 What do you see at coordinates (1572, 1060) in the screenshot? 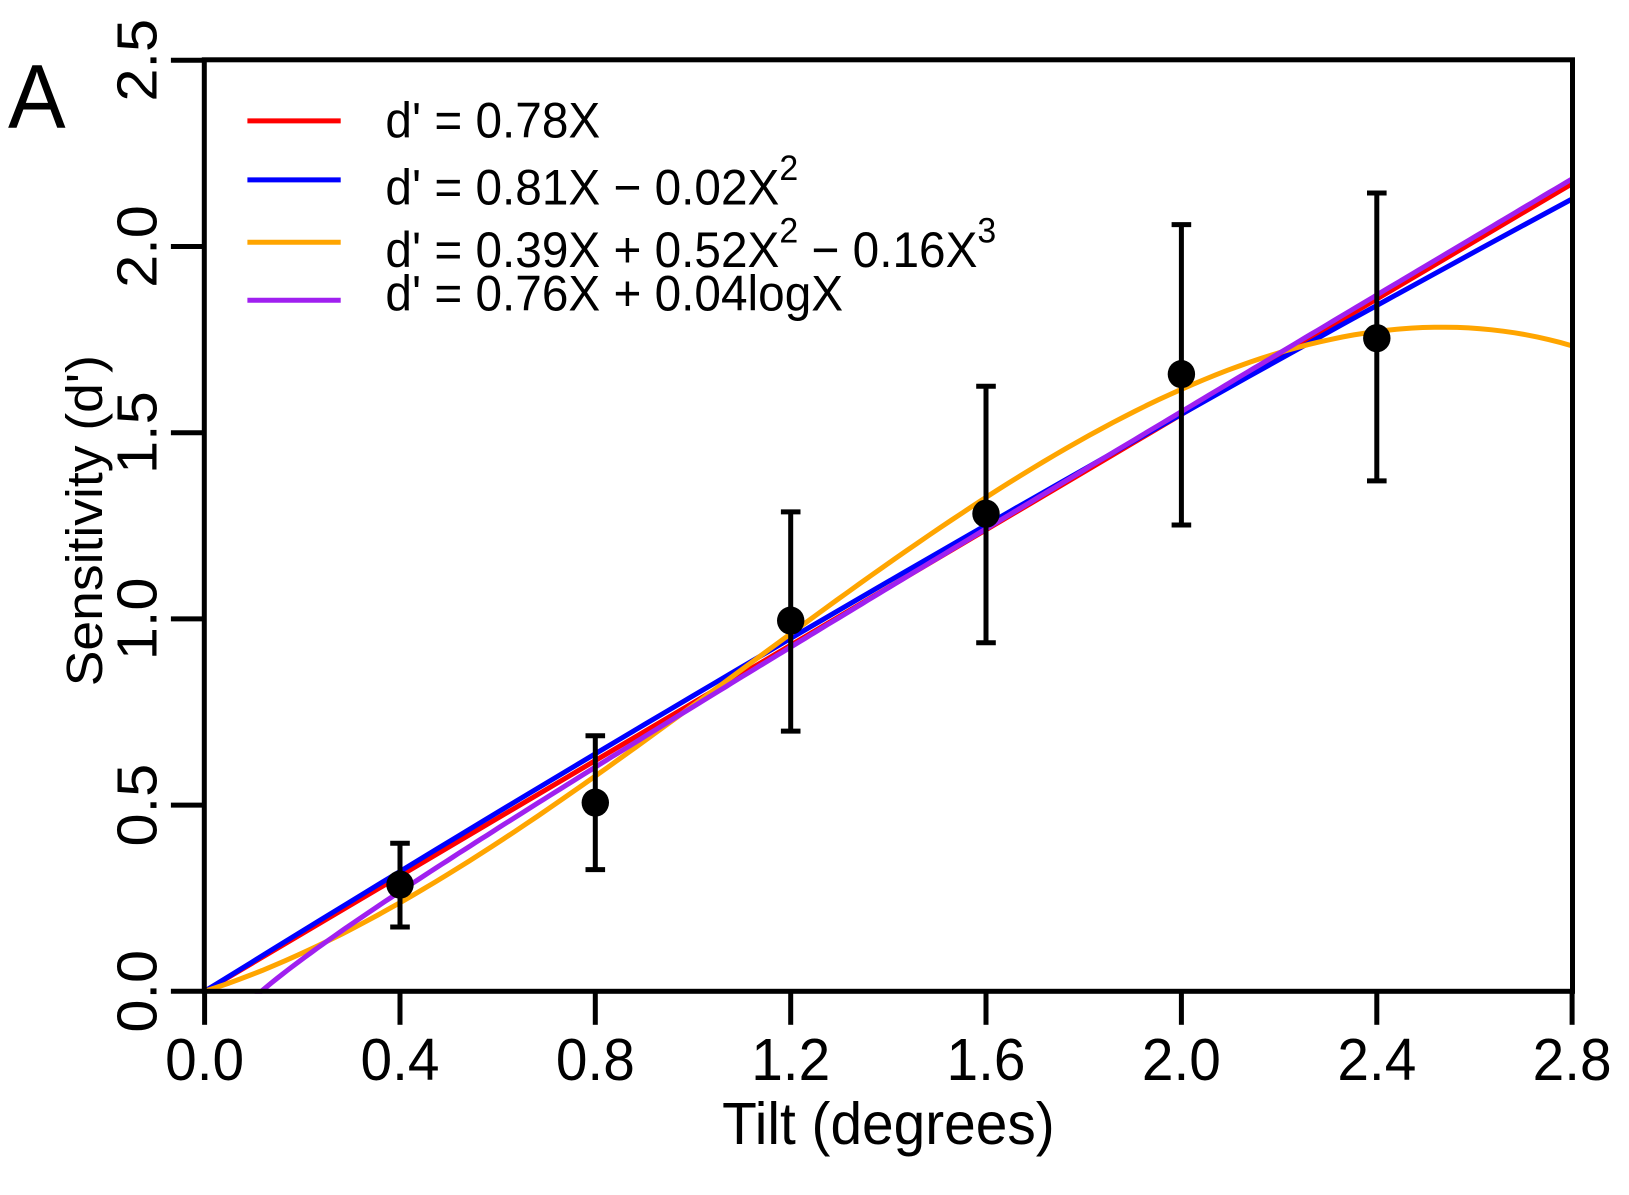
I see `svg-text: 2.8` at bounding box center [1572, 1060].